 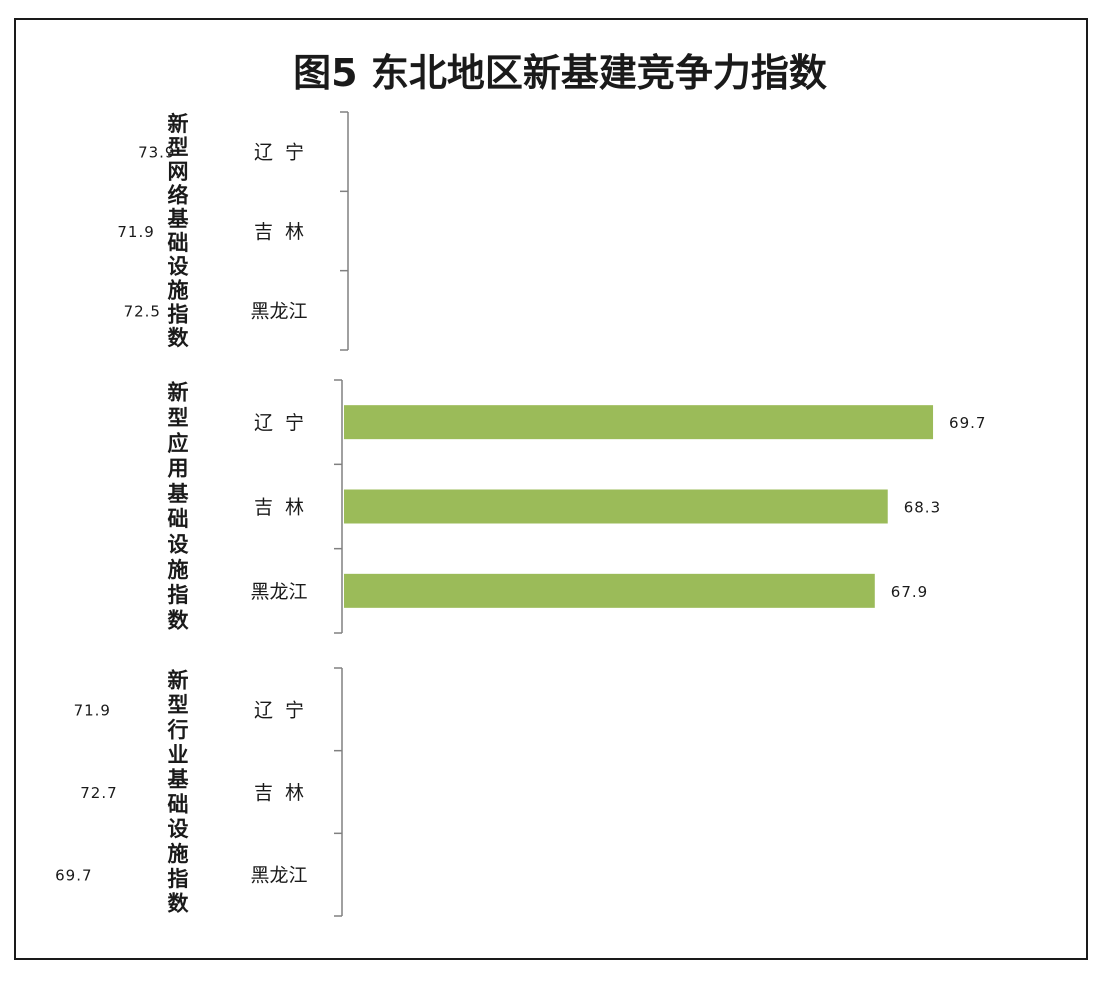 What do you see at coordinates (909, 592) in the screenshot?
I see `data-label: 67.9` at bounding box center [909, 592].